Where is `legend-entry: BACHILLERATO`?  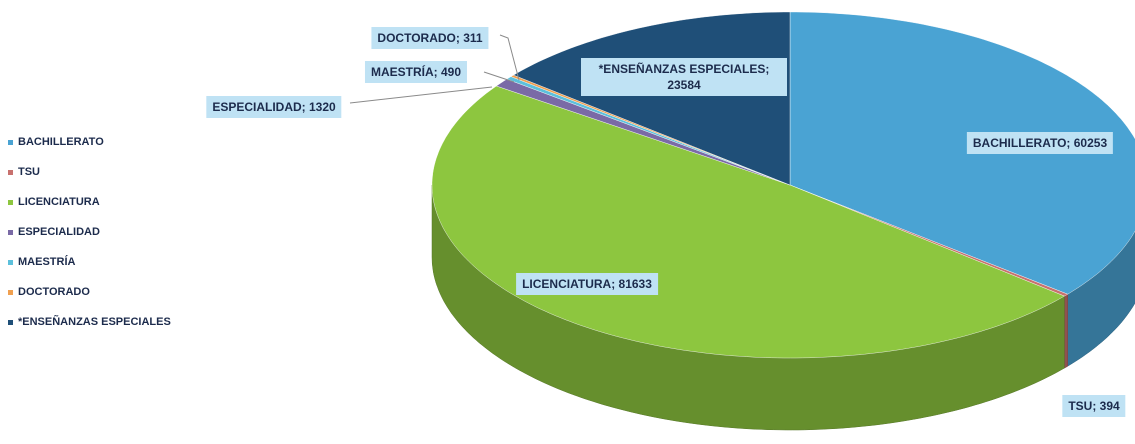
legend-entry: BACHILLERATO is located at coordinates (56, 142).